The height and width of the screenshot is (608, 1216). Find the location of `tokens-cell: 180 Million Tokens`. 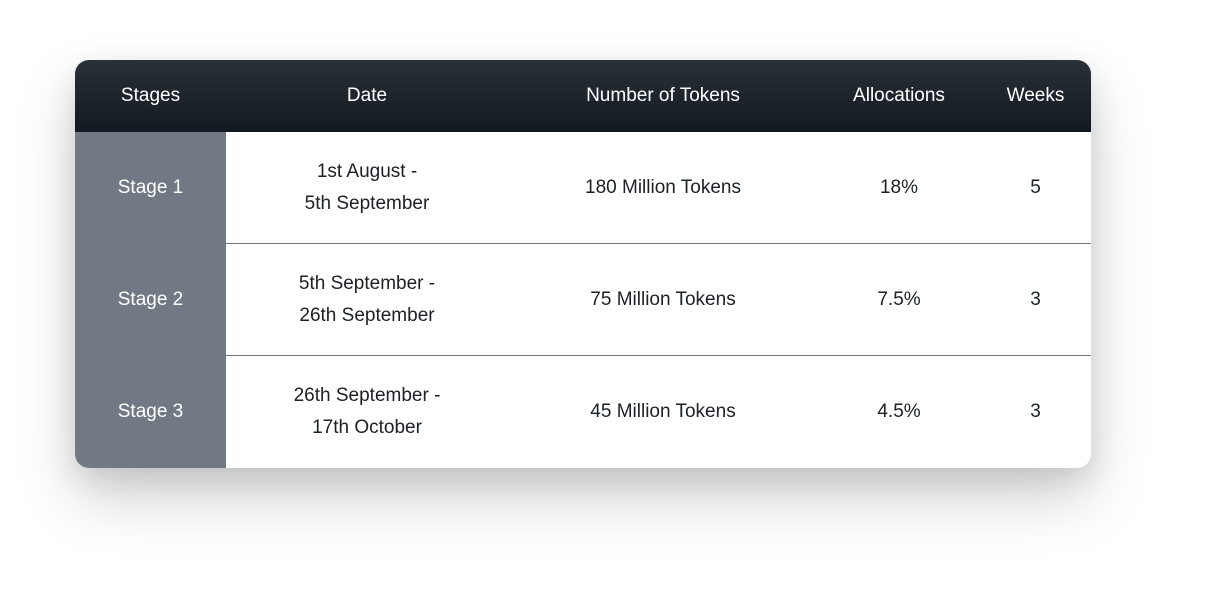

tokens-cell: 180 Million Tokens is located at coordinates (663, 187).